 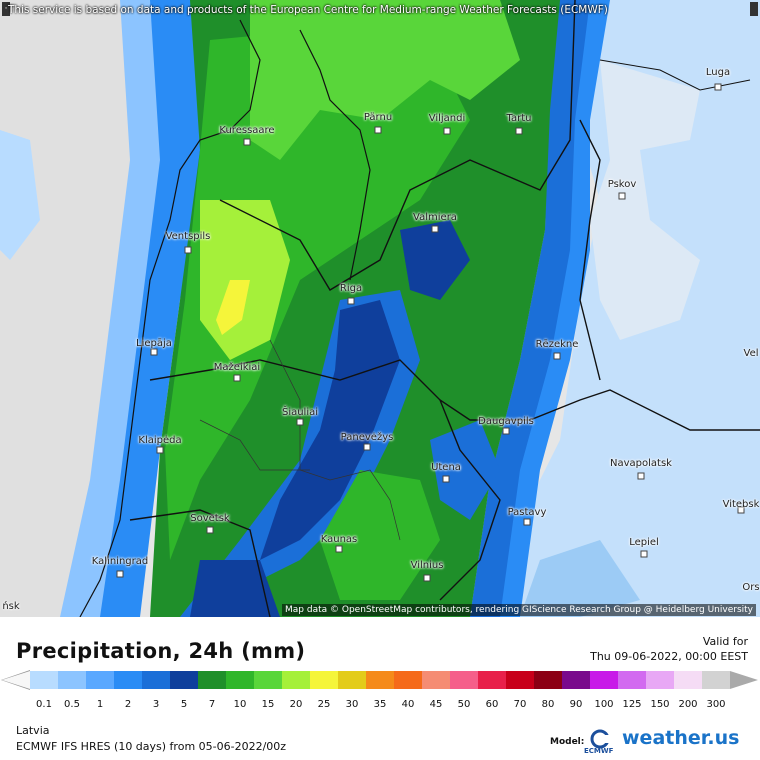 What do you see at coordinates (744, 680) in the screenshot?
I see `colorbar-max-arrow` at bounding box center [744, 680].